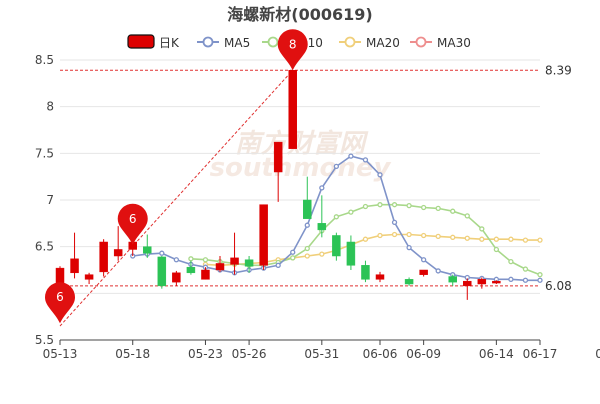 The width and height of the screenshot is (600, 404). What do you see at coordinates (301, 168) in the screenshot?
I see `watermark-logo-sub: southmoney` at bounding box center [301, 168].